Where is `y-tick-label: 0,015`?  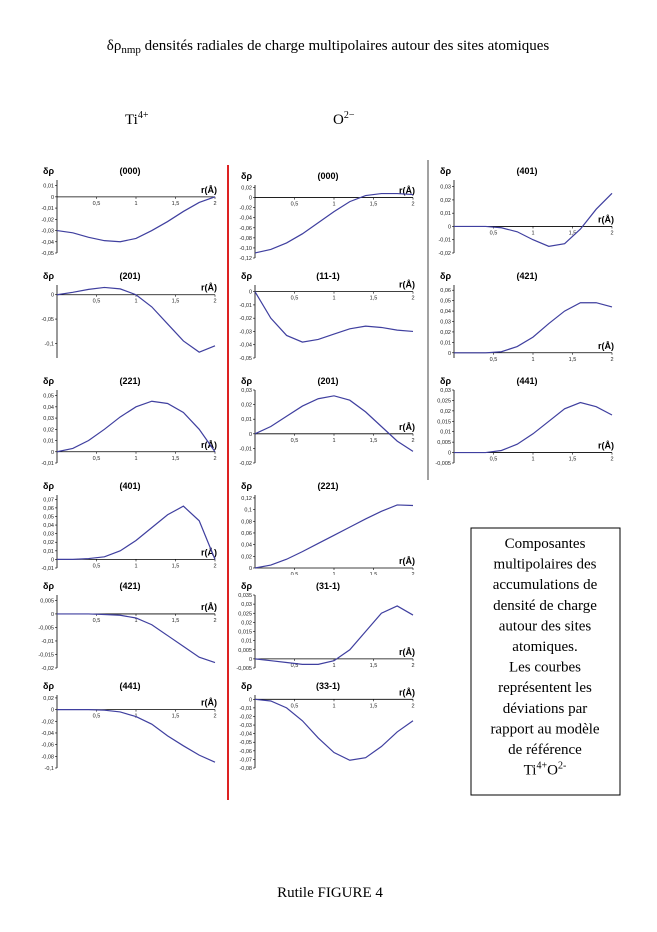
y-tick-label: 0,015 is located at coordinates (245, 633).